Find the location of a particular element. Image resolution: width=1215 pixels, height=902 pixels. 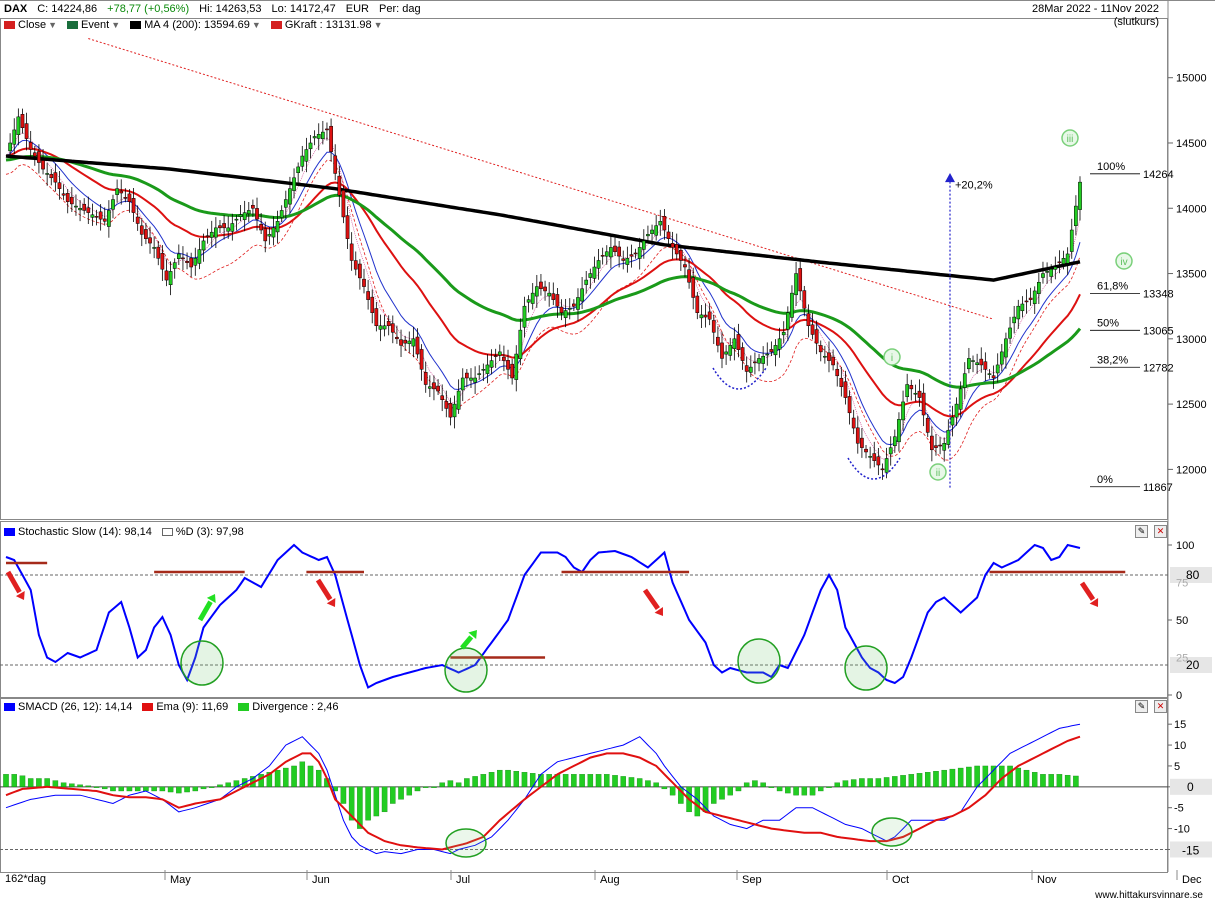

fib-value-label: 13065 is located at coordinates (1158, 331).